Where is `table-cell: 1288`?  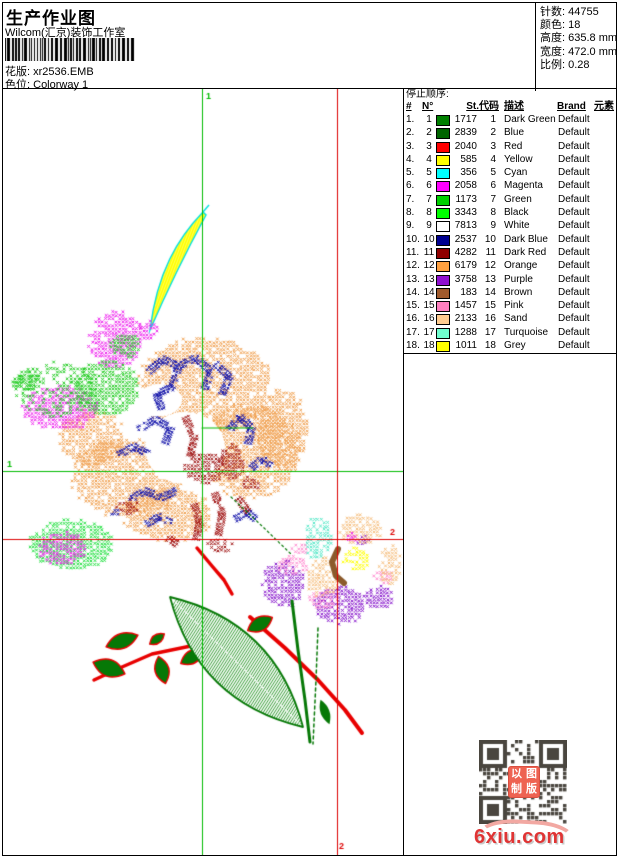
table-cell: 1288 is located at coordinates (465, 332).